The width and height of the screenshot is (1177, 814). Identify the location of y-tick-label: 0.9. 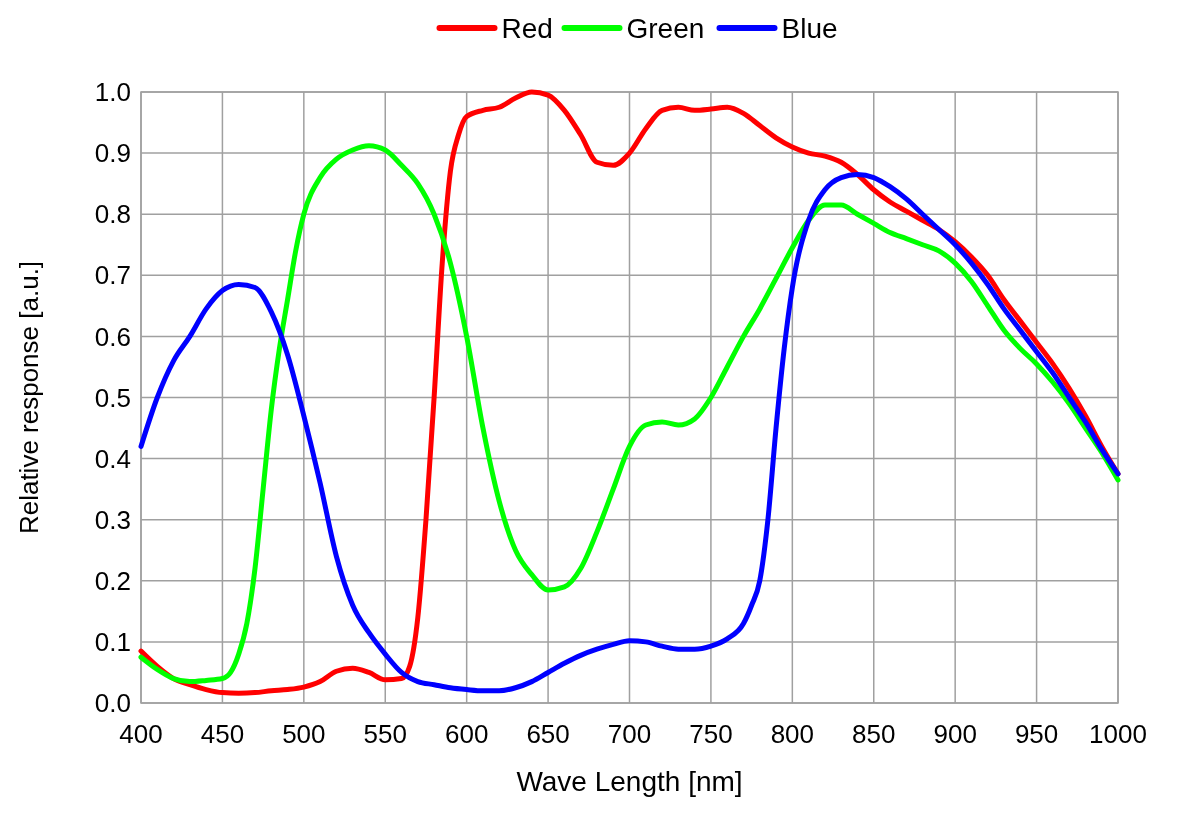
(112, 153).